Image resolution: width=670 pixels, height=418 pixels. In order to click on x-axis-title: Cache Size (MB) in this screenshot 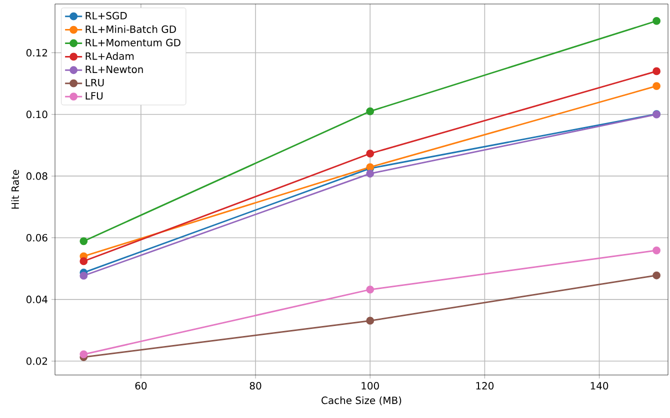, I will do `click(362, 401)`.